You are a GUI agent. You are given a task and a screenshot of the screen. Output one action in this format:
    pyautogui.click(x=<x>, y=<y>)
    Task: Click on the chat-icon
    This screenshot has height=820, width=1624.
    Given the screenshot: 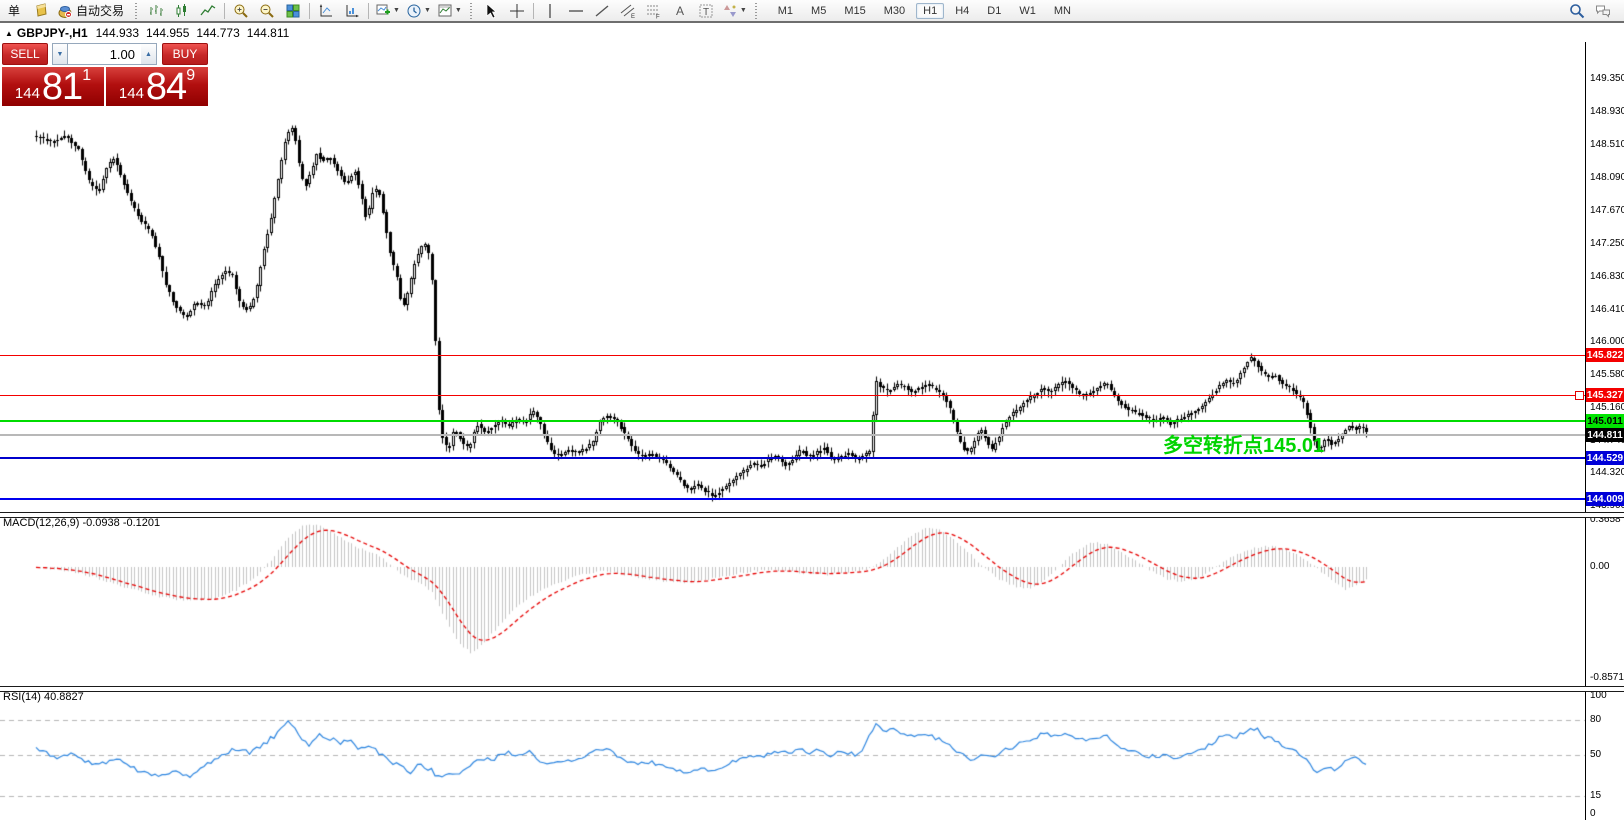 What is the action you would take?
    pyautogui.click(x=1603, y=10)
    